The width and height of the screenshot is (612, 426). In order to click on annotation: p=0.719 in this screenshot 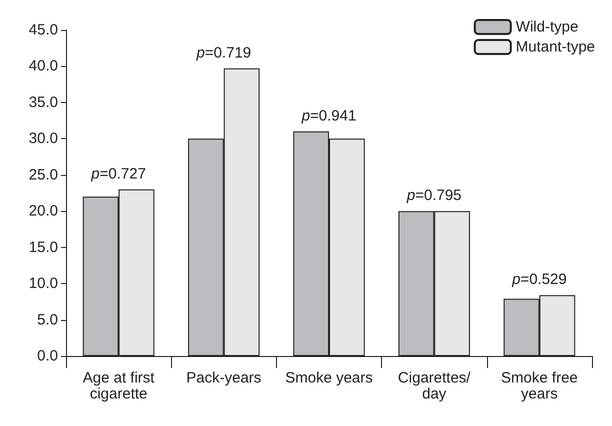, I will do `click(223, 53)`.